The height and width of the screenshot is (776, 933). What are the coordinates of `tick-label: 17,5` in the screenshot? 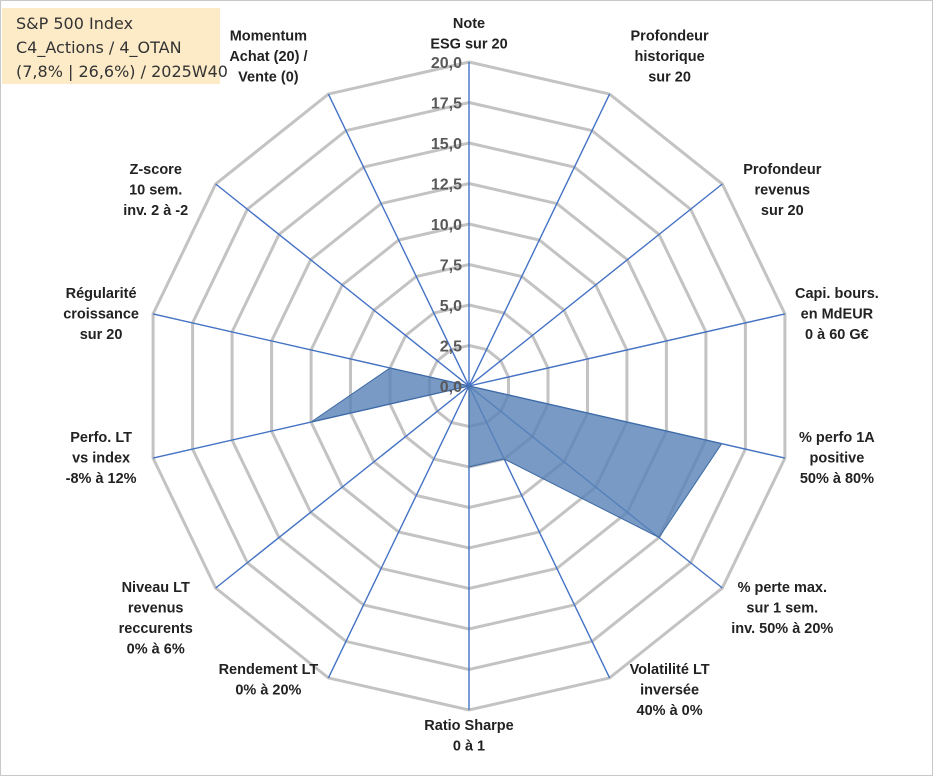 It's located at (446, 104).